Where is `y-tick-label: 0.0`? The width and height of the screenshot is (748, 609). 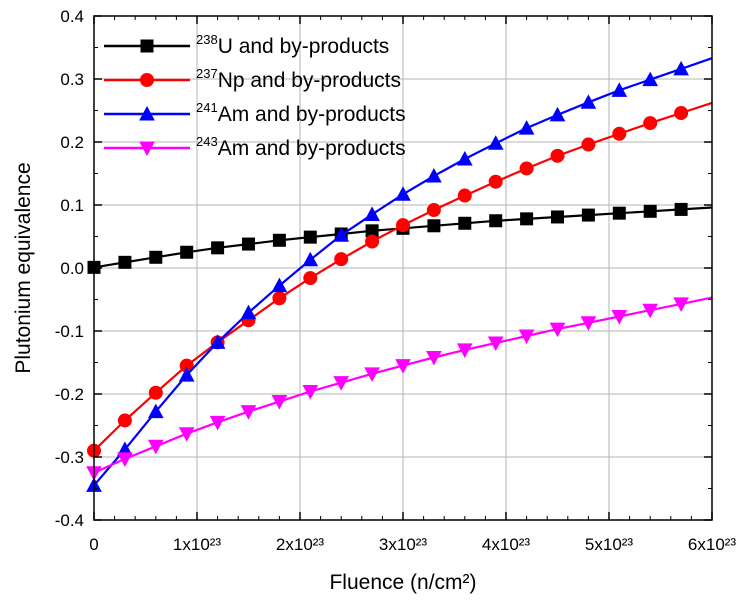 y-tick-label: 0.0 is located at coordinates (72, 268).